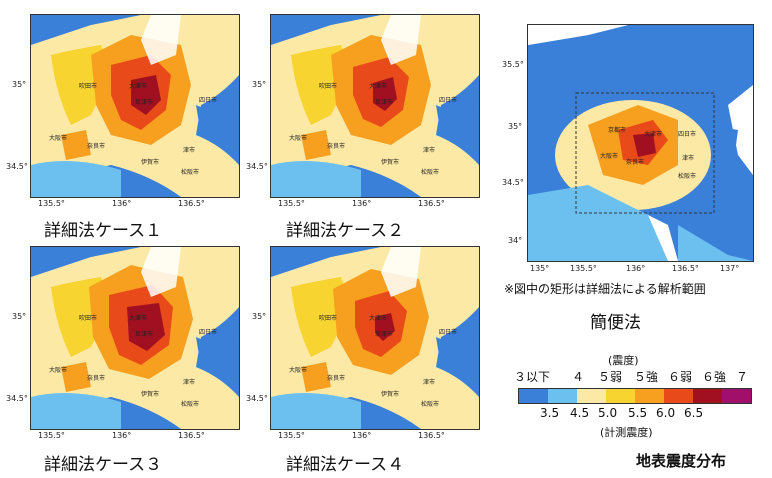 Image resolution: width=772 pixels, height=478 pixels. Describe the element at coordinates (257, 166) in the screenshot. I see `map2-ytick-34-5: 34.5°` at that location.